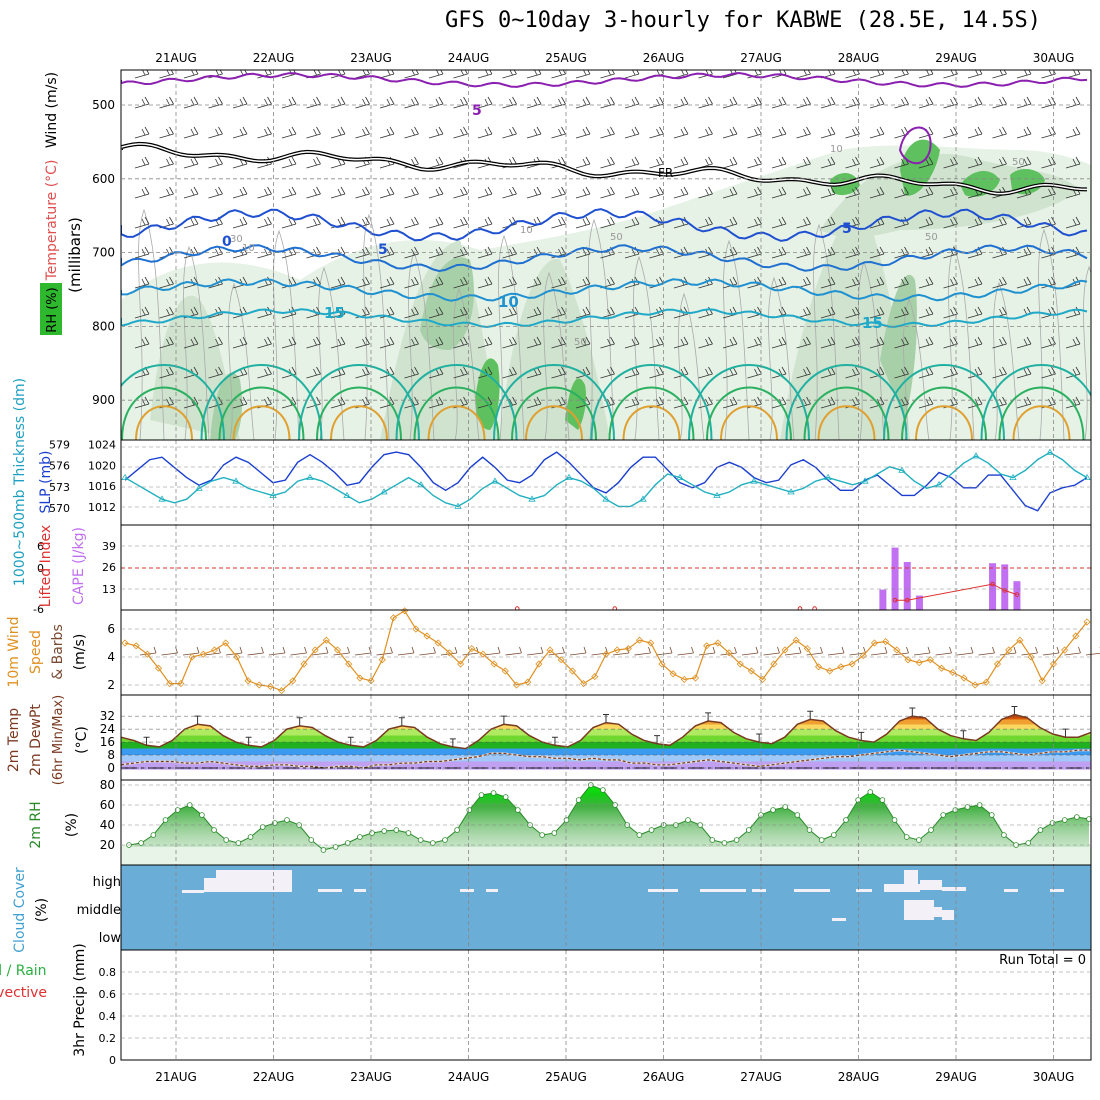  Describe the element at coordinates (609, 817) in the screenshot. I see `rh-area` at that location.